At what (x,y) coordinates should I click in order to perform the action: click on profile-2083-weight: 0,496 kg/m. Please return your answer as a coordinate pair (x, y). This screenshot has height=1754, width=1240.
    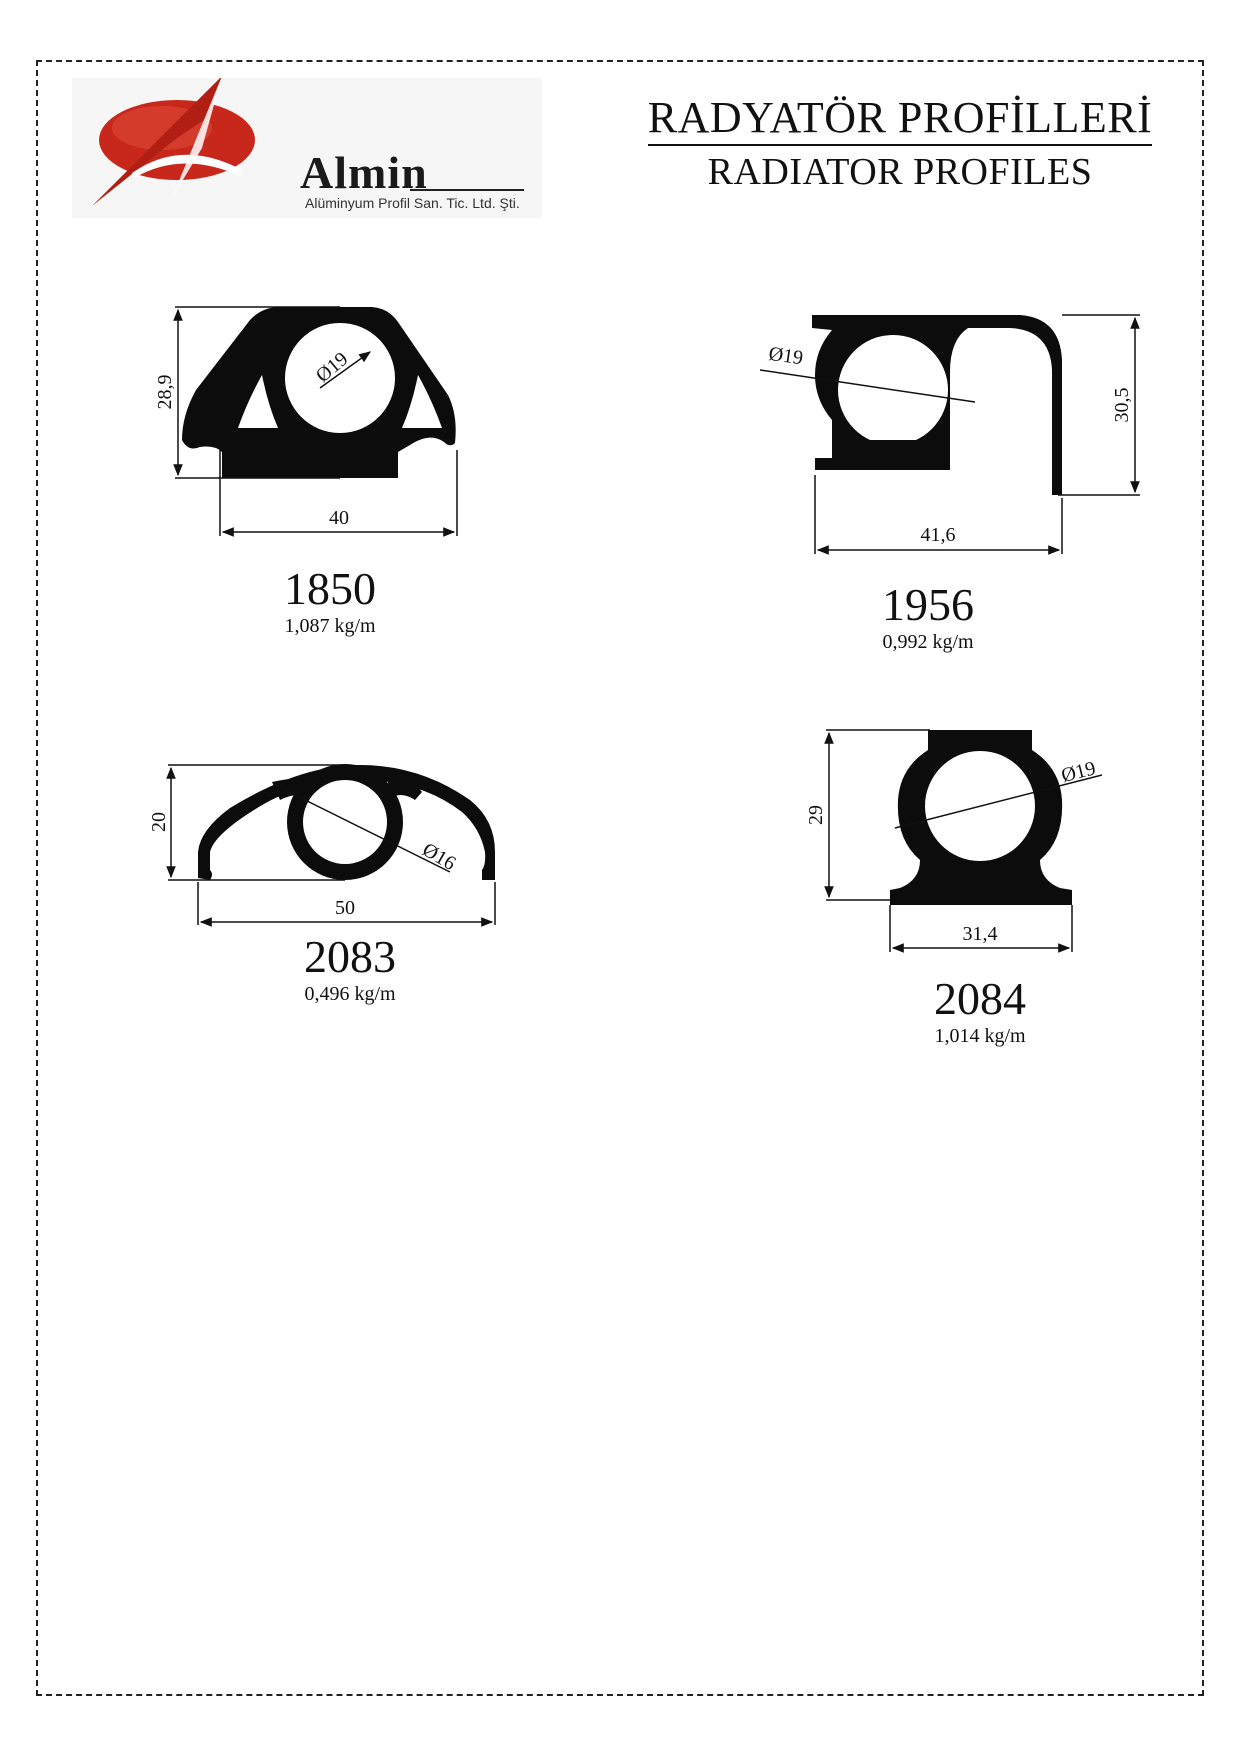
    Looking at the image, I should click on (350, 994).